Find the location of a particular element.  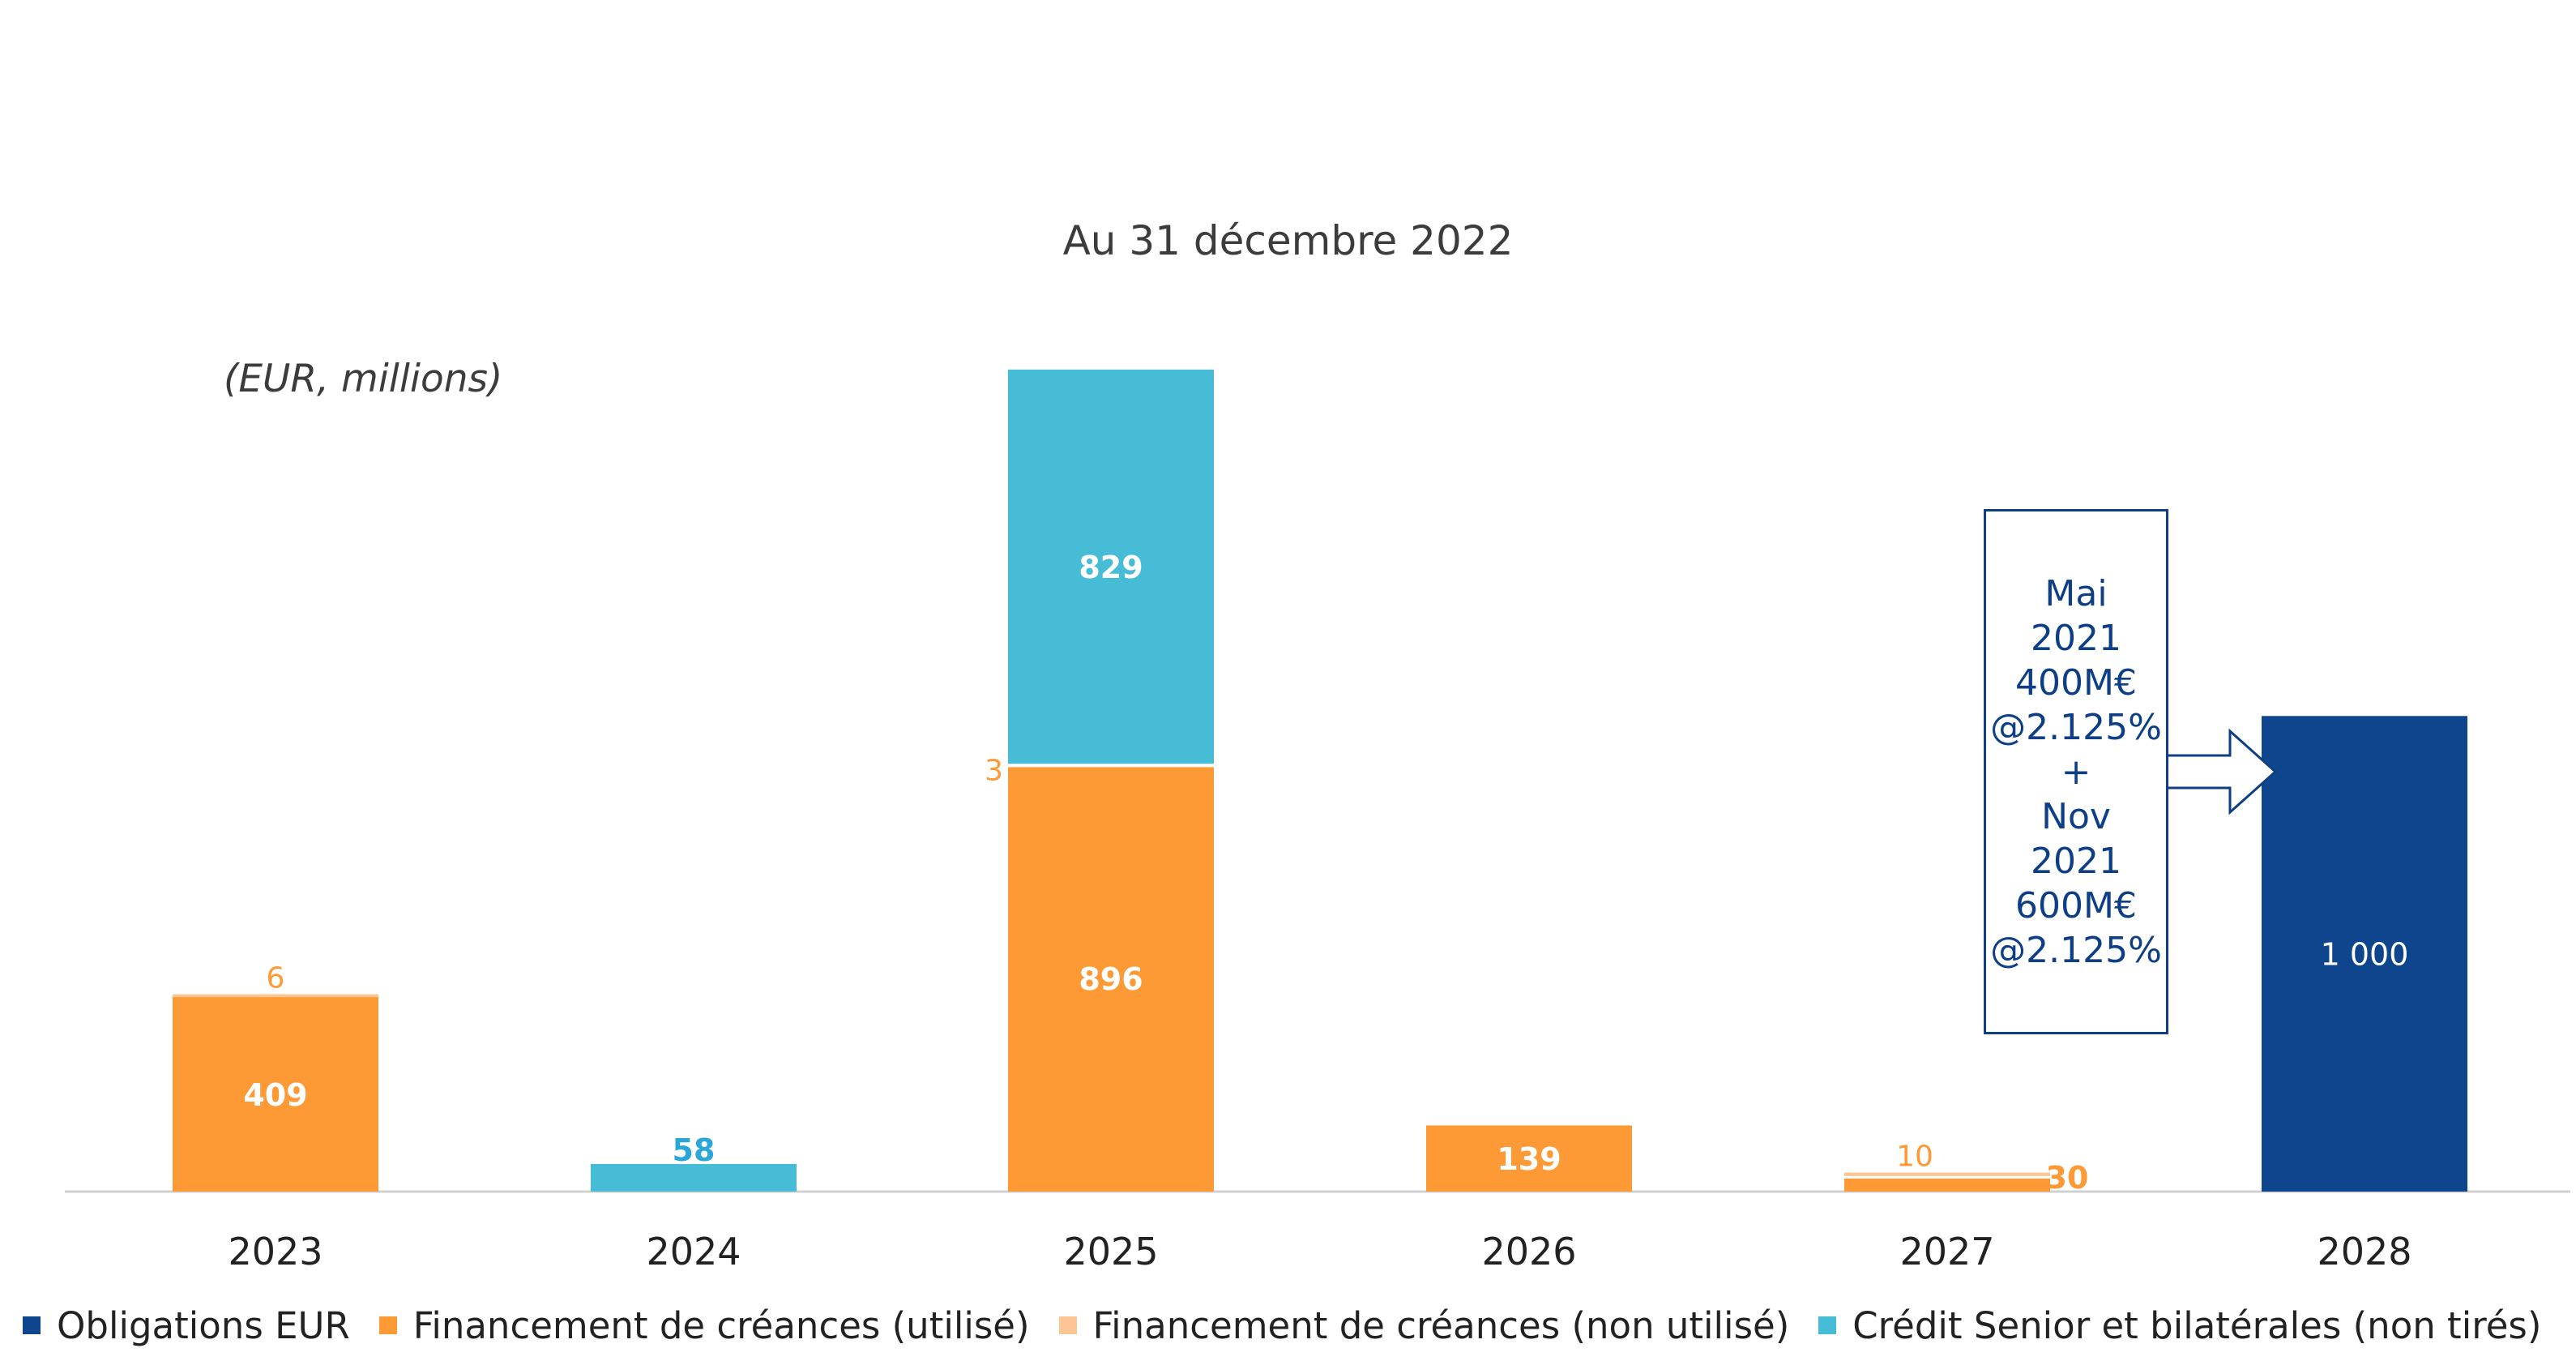

x-tick-label-2025: 2025 is located at coordinates (1110, 1251).